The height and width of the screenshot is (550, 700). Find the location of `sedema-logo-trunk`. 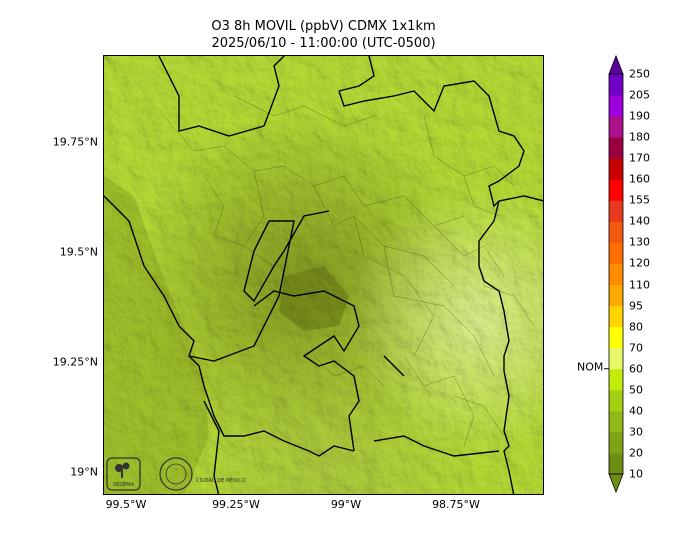

sedema-logo-trunk is located at coordinates (122, 474).